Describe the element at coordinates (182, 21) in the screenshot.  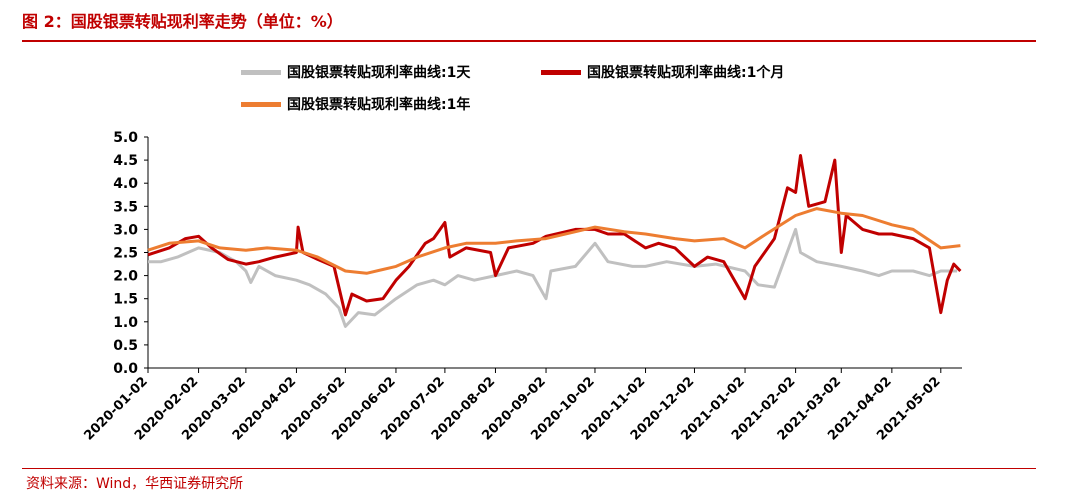
I see `figure-title: 图 2：国股银票转贴现利率走势（单位：%）` at that location.